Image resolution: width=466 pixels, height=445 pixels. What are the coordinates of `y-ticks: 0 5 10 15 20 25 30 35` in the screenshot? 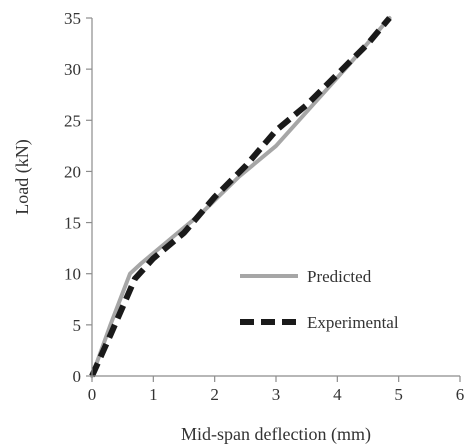 It's located at (78, 197).